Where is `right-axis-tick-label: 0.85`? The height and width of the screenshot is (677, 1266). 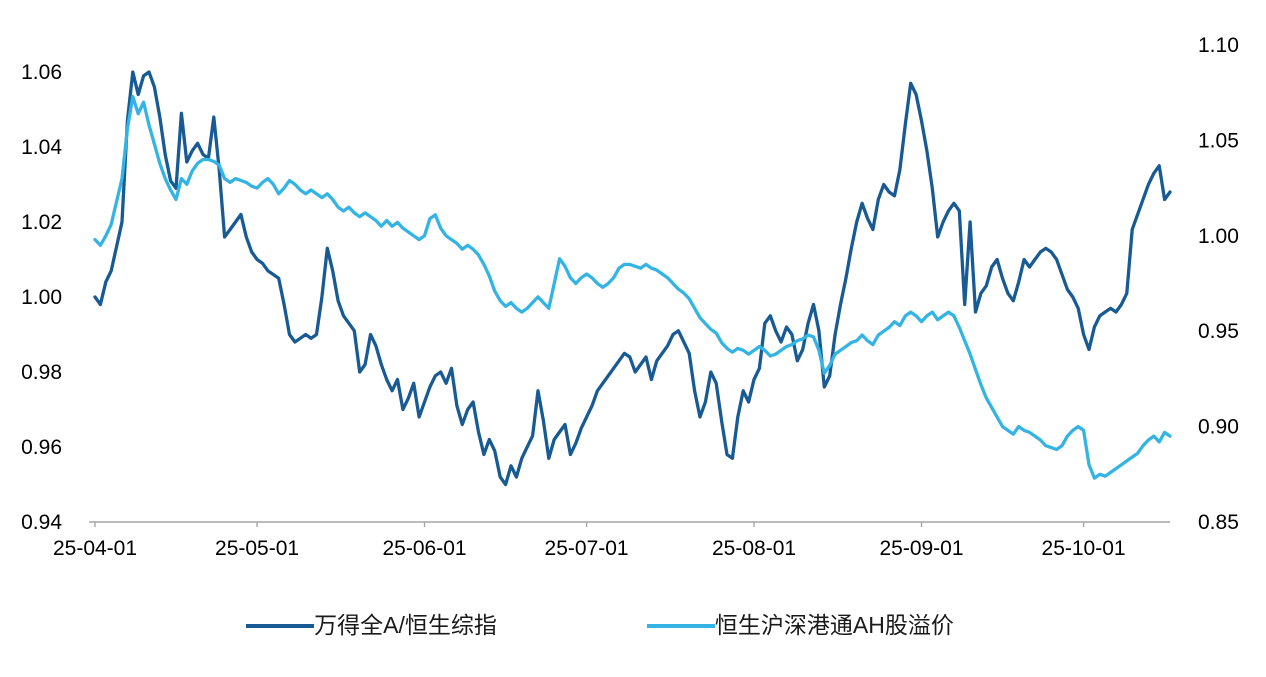
right-axis-tick-label: 0.85 is located at coordinates (1218, 522).